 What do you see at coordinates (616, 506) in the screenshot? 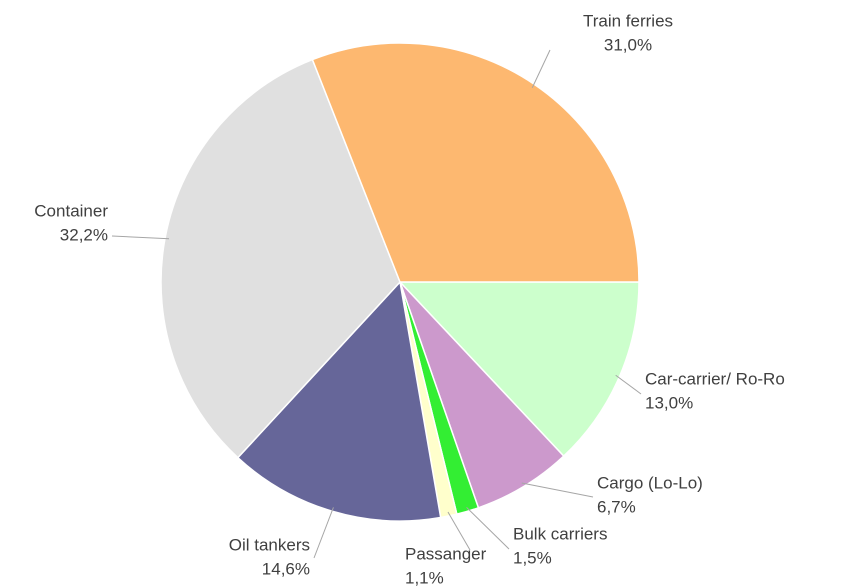
I see `value-label: 6,7%` at bounding box center [616, 506].